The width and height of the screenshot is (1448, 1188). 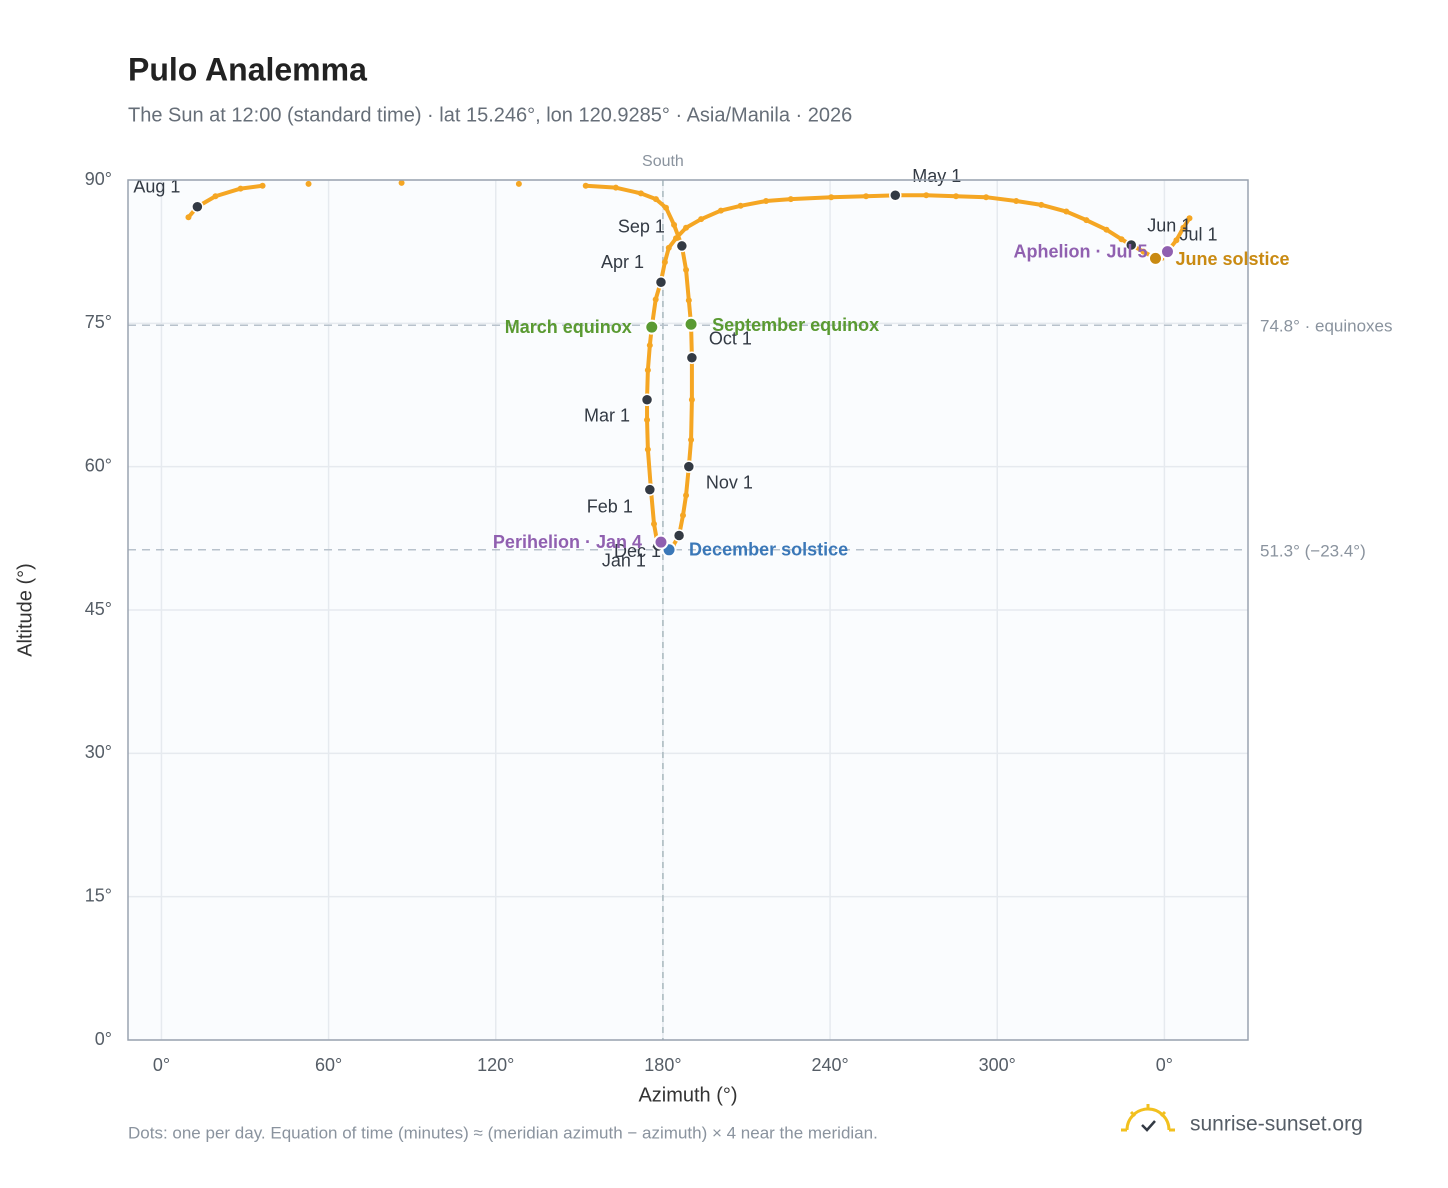 What do you see at coordinates (568, 327) in the screenshot?
I see `event-label: March equinox` at bounding box center [568, 327].